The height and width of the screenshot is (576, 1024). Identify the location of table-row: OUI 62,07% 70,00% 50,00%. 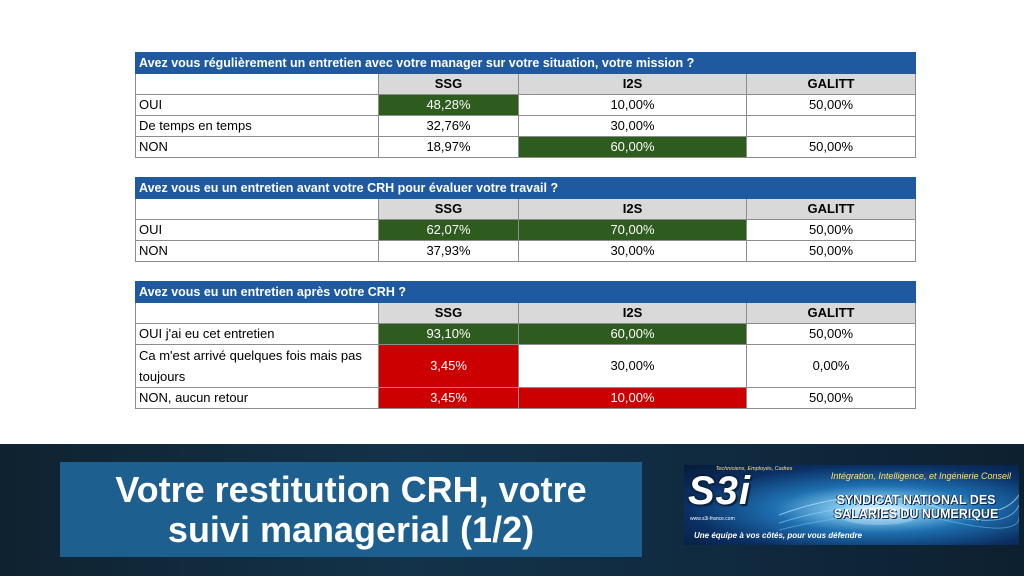
(526, 230).